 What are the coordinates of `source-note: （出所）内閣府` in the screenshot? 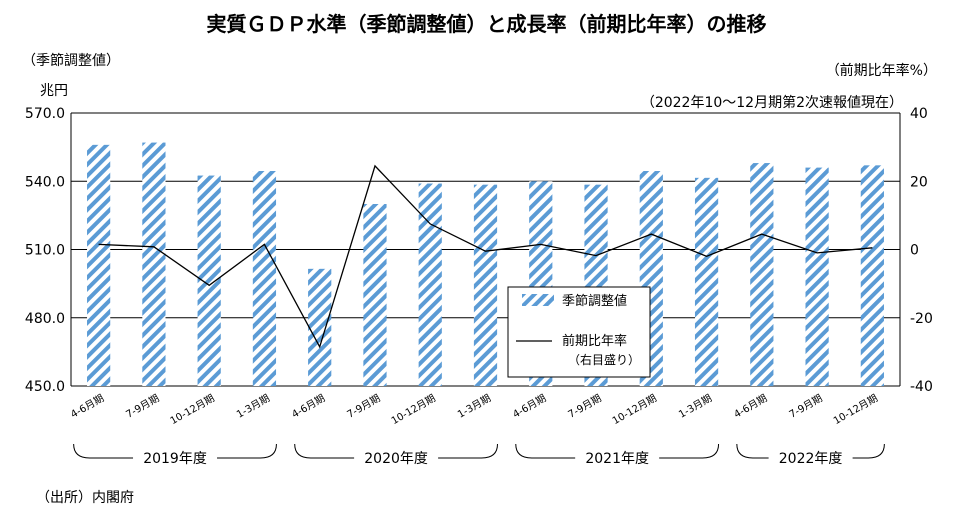 It's located at (85, 498).